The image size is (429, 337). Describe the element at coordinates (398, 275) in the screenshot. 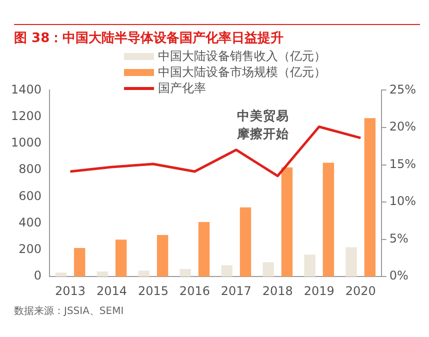

I see `y2-tick-label: 0%` at that location.